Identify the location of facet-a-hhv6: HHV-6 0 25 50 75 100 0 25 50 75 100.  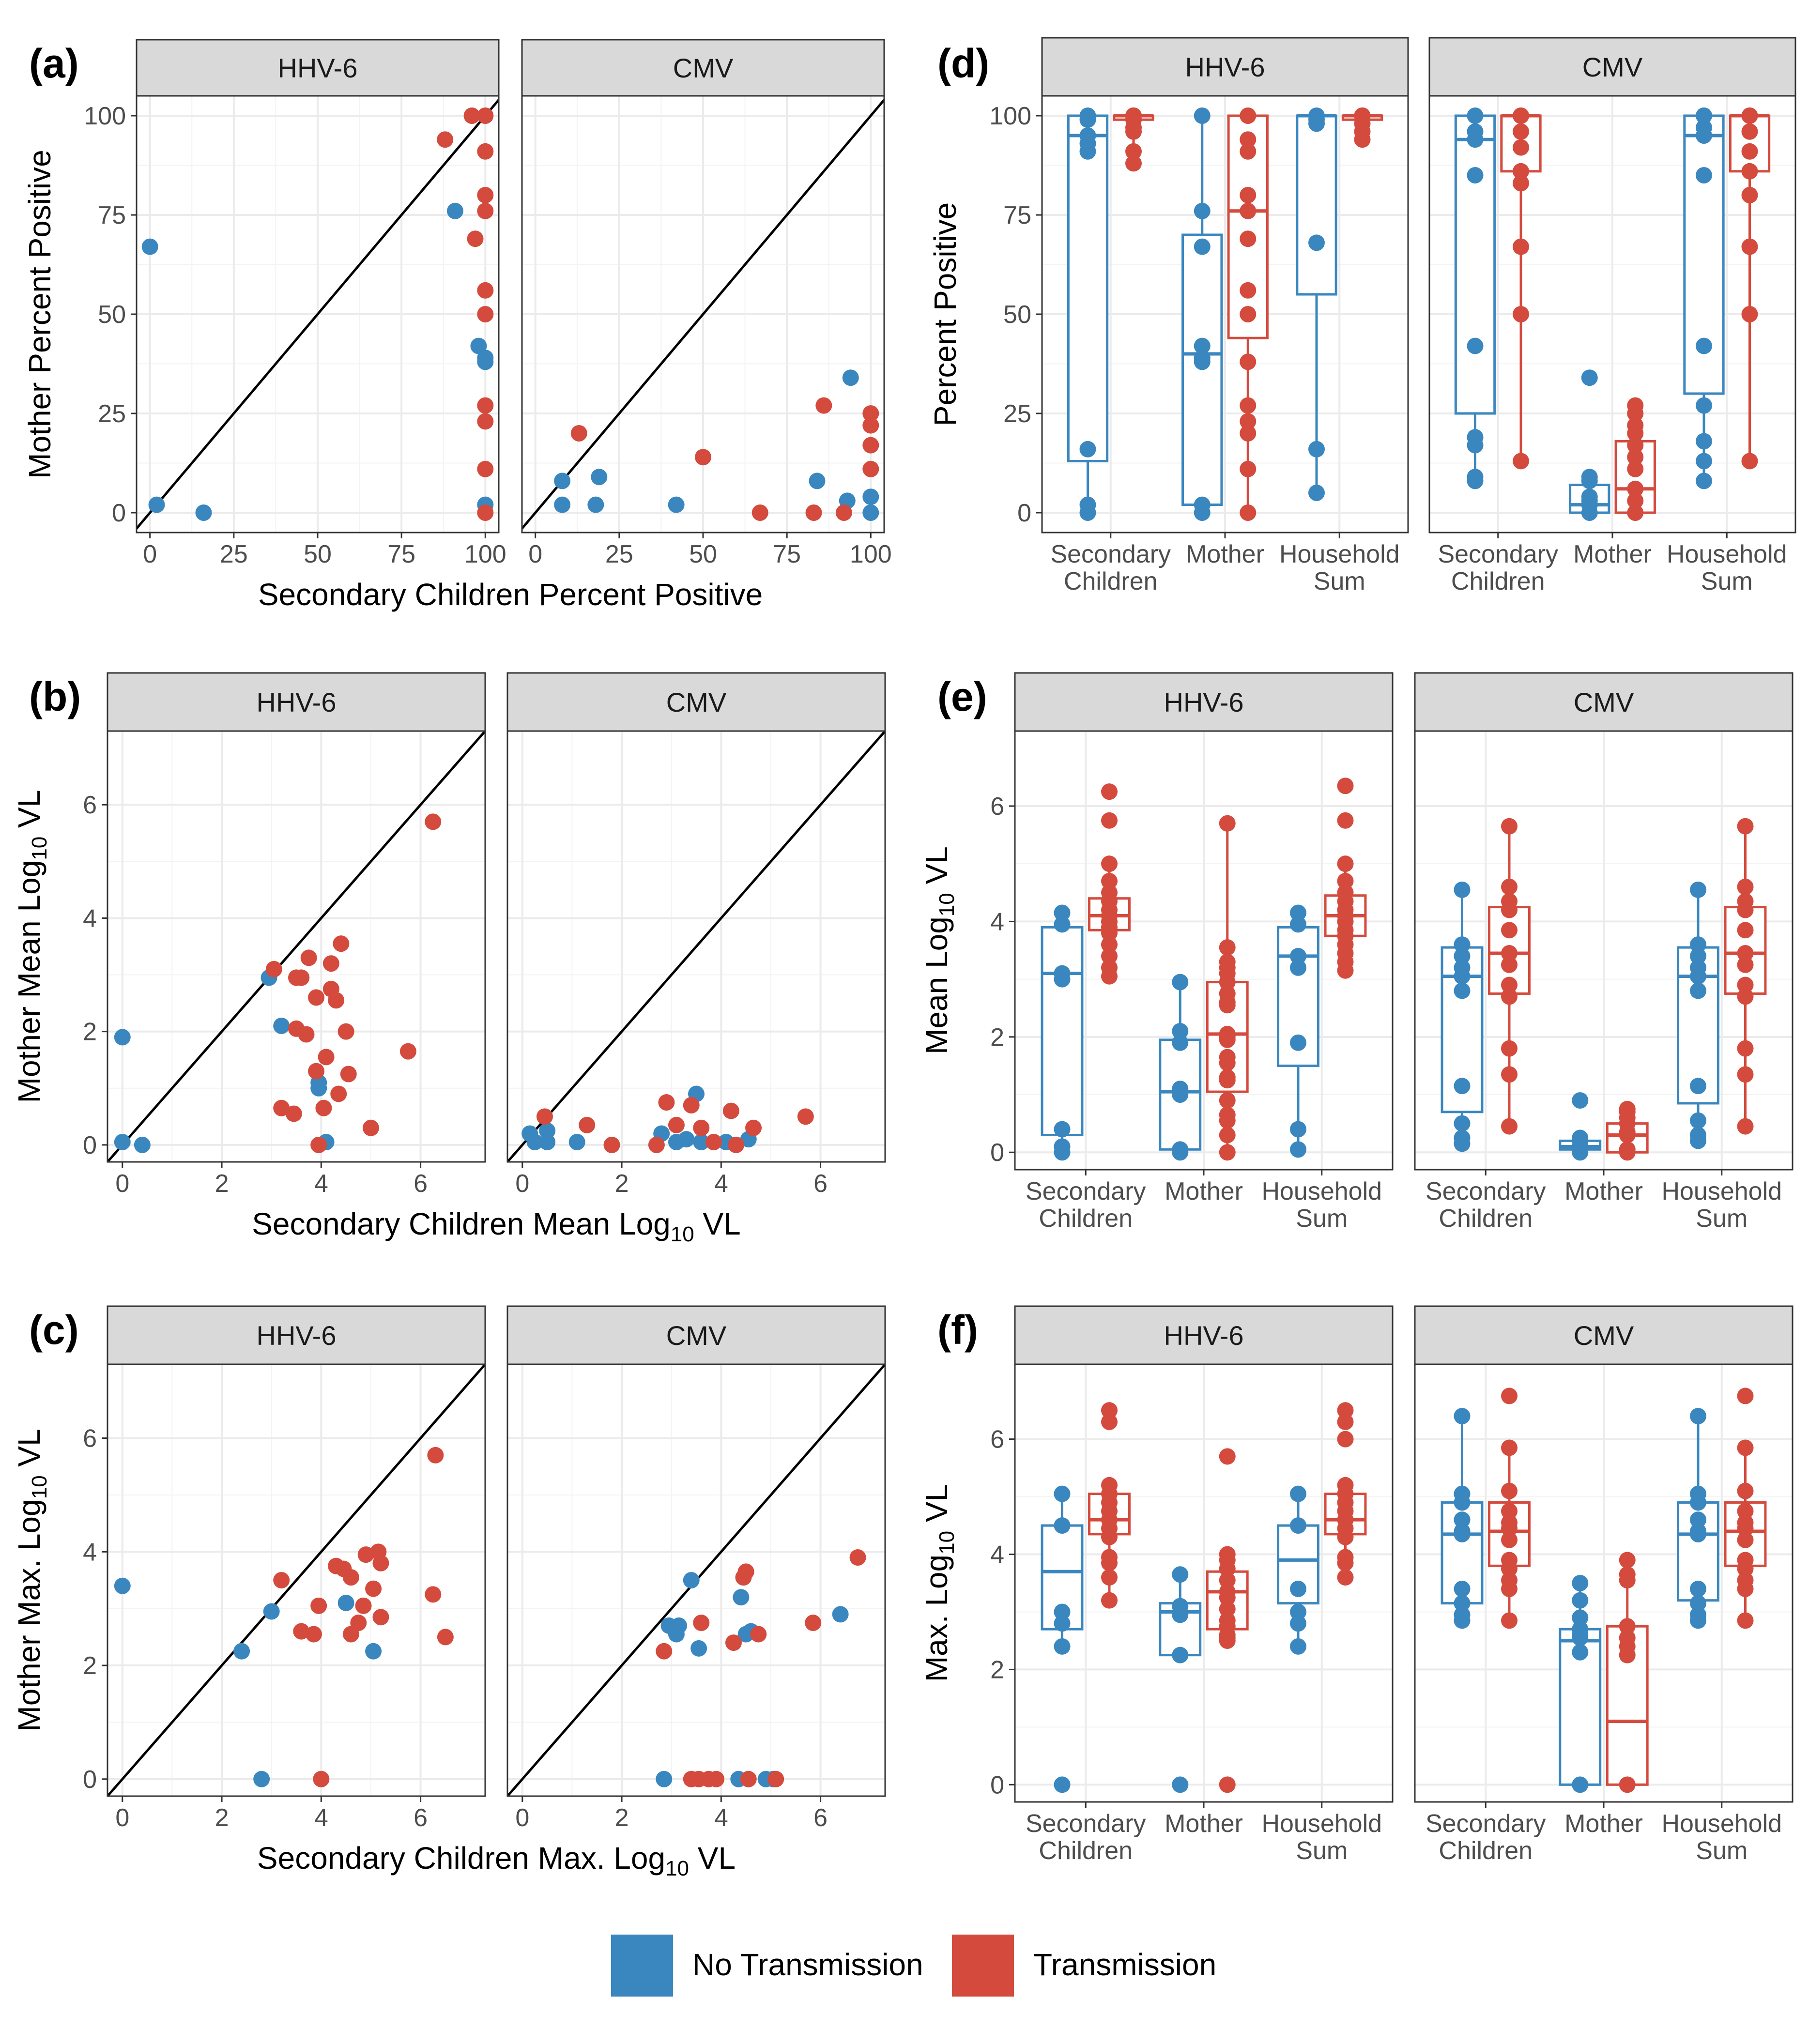
(295, 303).